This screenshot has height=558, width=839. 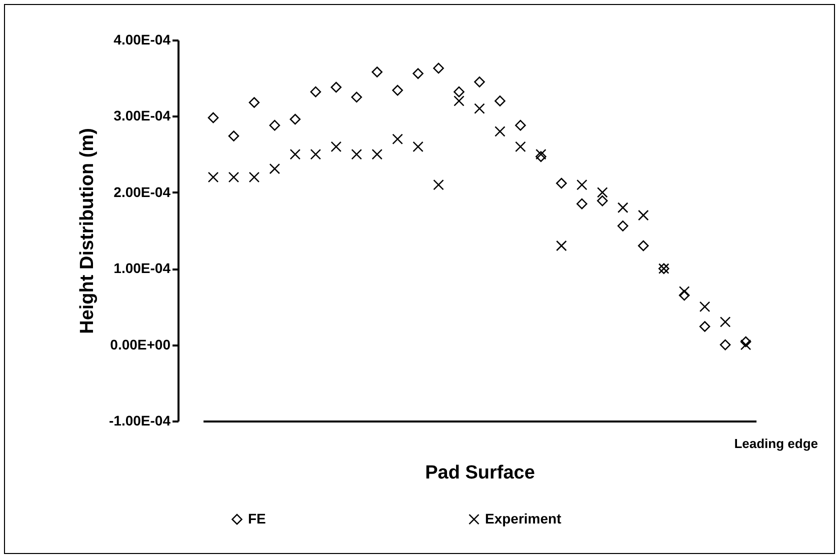 What do you see at coordinates (142, 40) in the screenshot?
I see `y-tick-label: 4.00E-04` at bounding box center [142, 40].